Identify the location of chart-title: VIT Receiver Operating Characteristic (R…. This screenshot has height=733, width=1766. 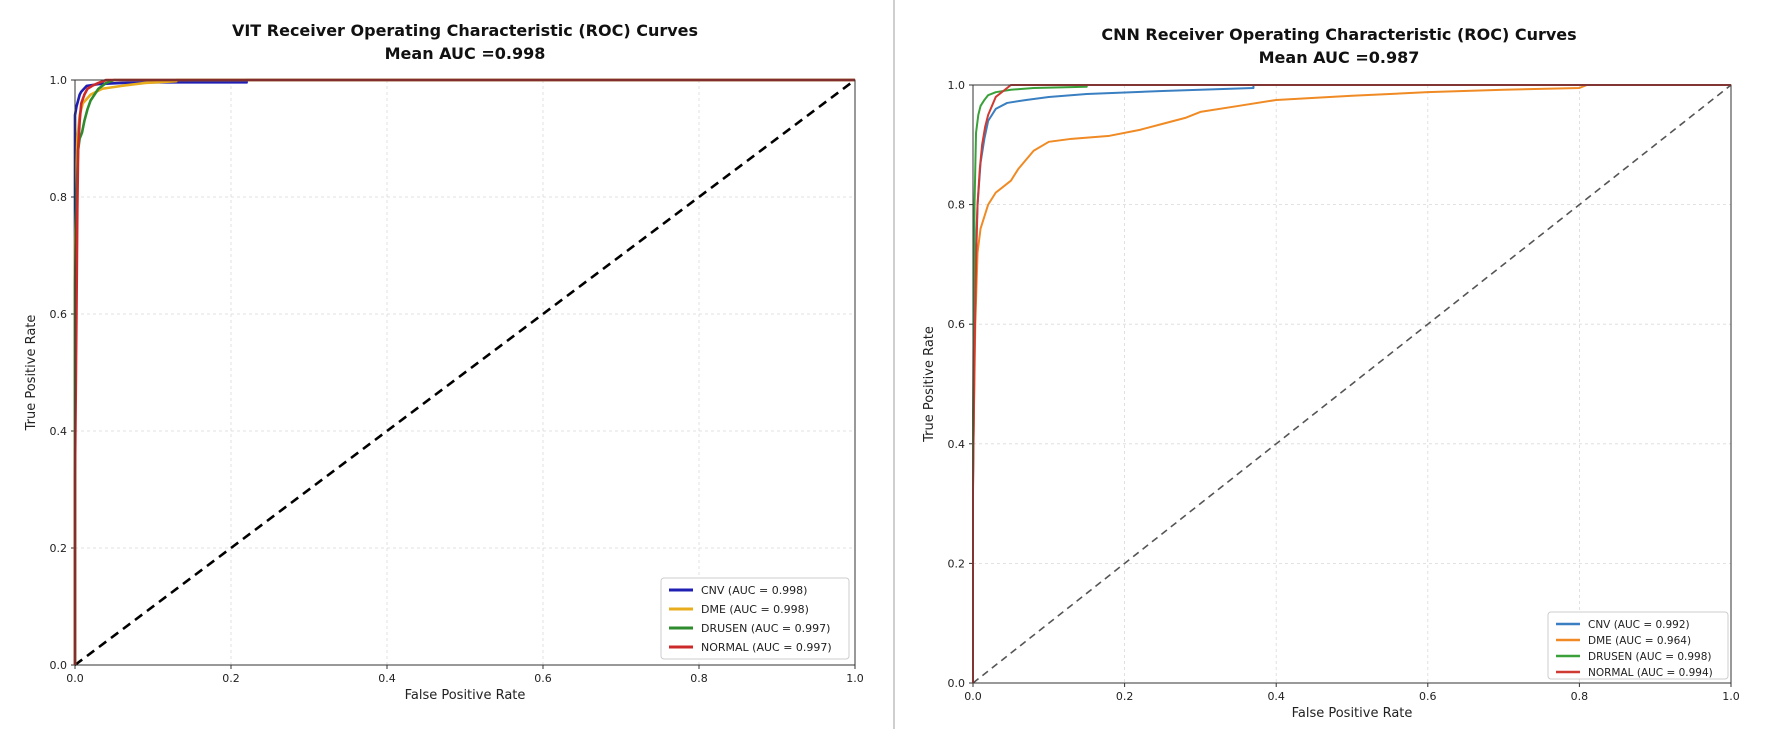
(465, 30).